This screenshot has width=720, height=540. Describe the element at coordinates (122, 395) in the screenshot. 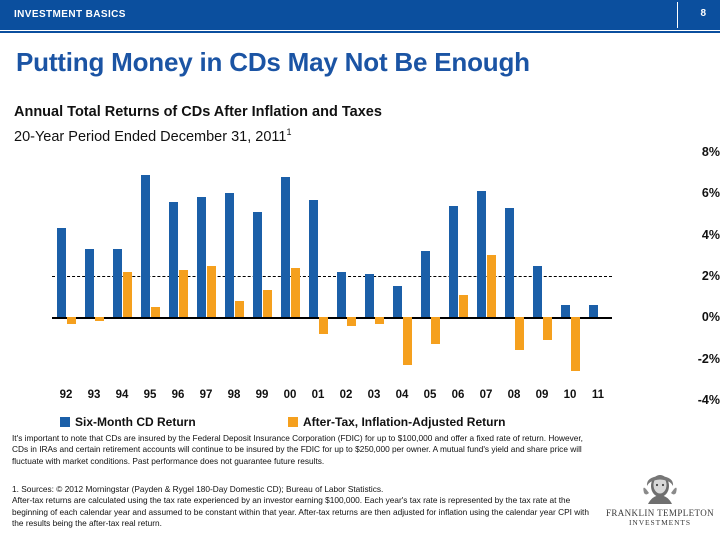

I see `x-axis-tick-94: 94` at that location.